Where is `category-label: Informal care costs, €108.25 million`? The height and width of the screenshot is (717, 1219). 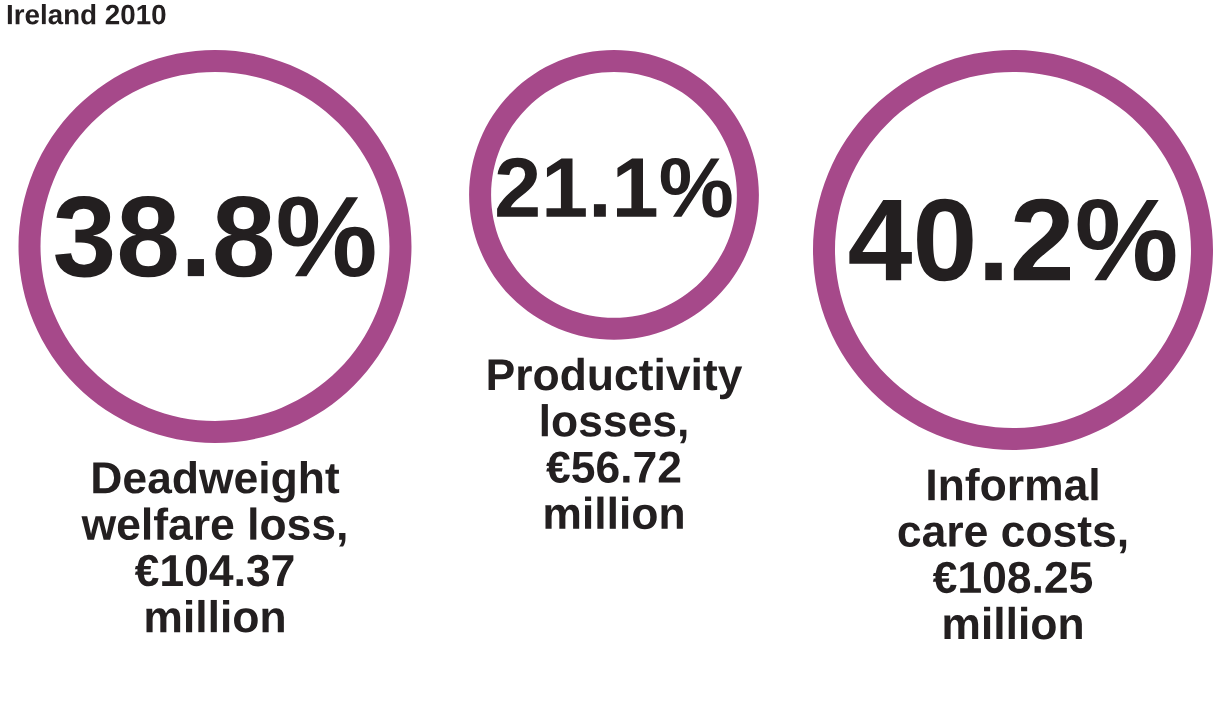 category-label: Informal care costs, €108.25 million is located at coordinates (1012, 554).